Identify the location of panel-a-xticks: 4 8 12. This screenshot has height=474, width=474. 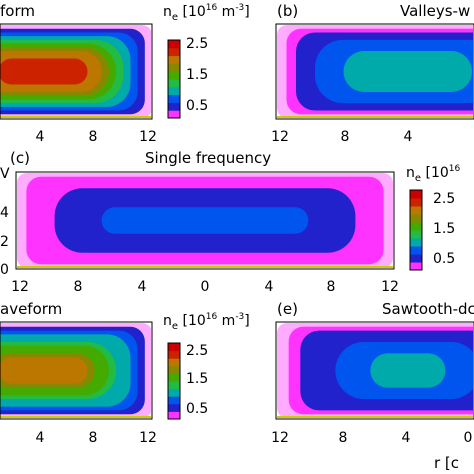
(96, 137).